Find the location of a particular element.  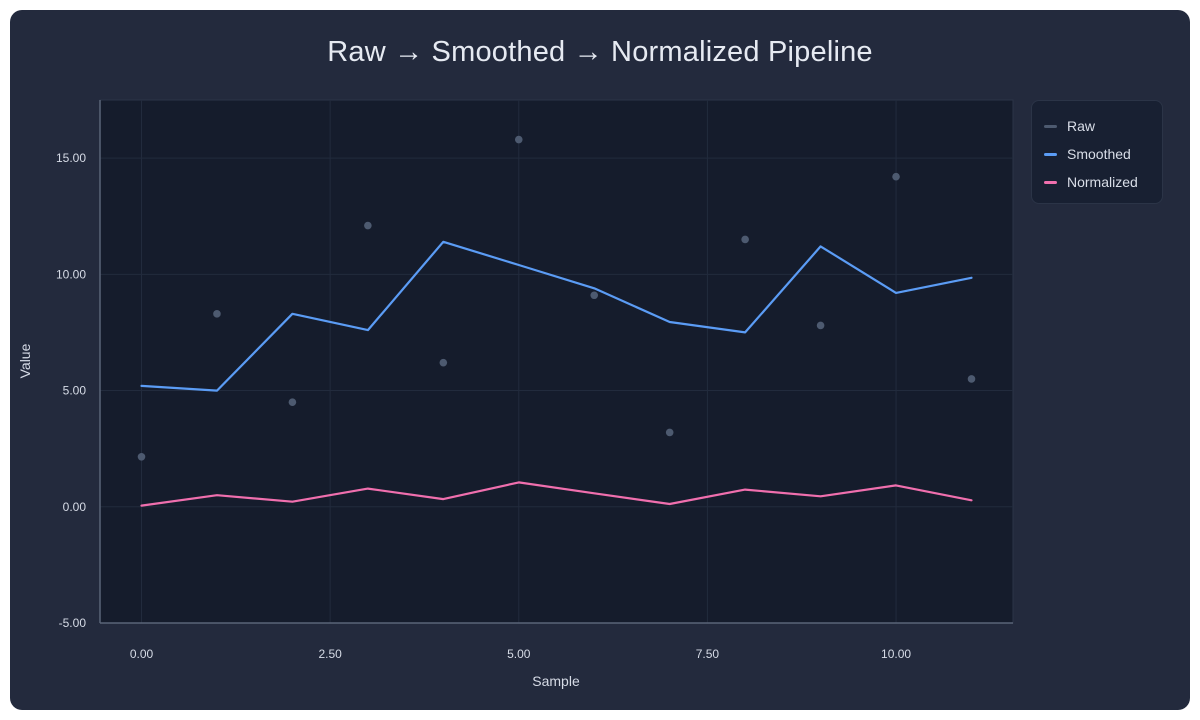

legend-swatch-raw is located at coordinates (1050, 126).